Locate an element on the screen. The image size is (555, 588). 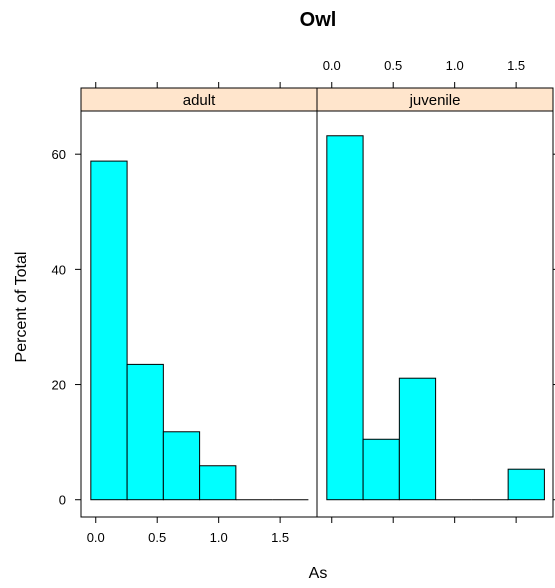
x-tick-label-bottom-0: 0.0 is located at coordinates (96, 537).